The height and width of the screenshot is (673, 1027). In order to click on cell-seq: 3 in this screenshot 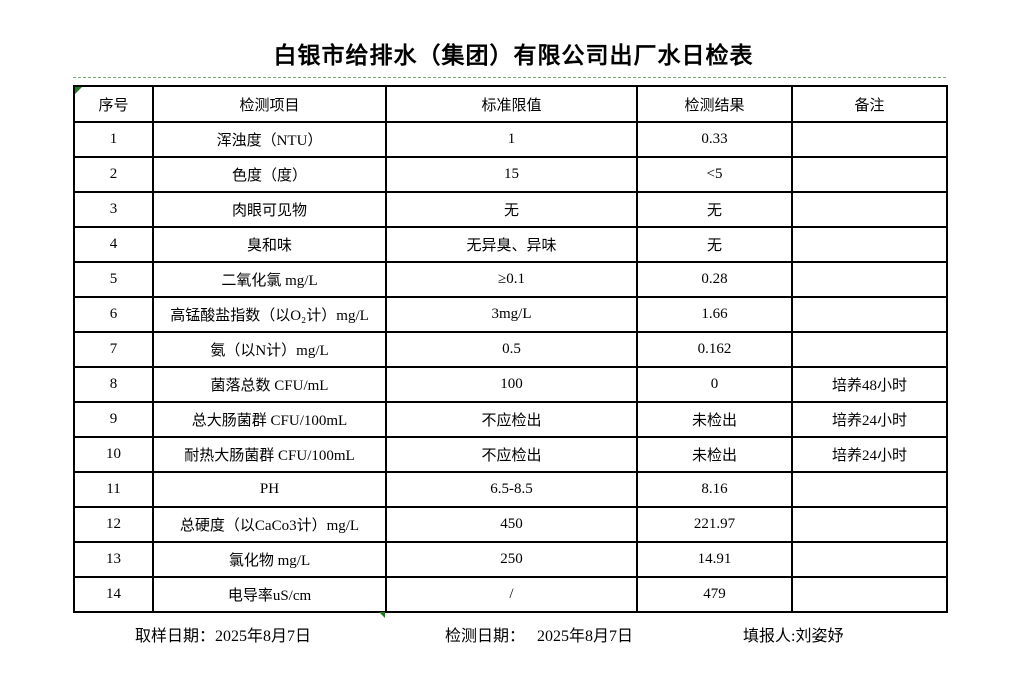, I will do `click(113, 209)`.